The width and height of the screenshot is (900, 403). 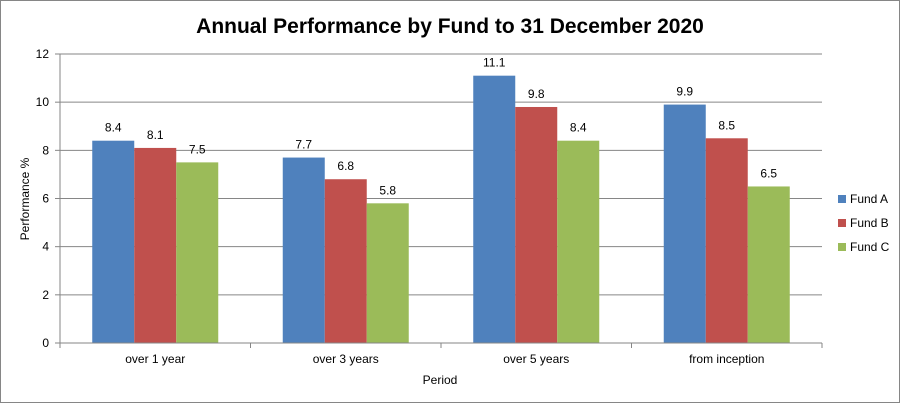 What do you see at coordinates (494, 63) in the screenshot?
I see `data-label: 11.1` at bounding box center [494, 63].